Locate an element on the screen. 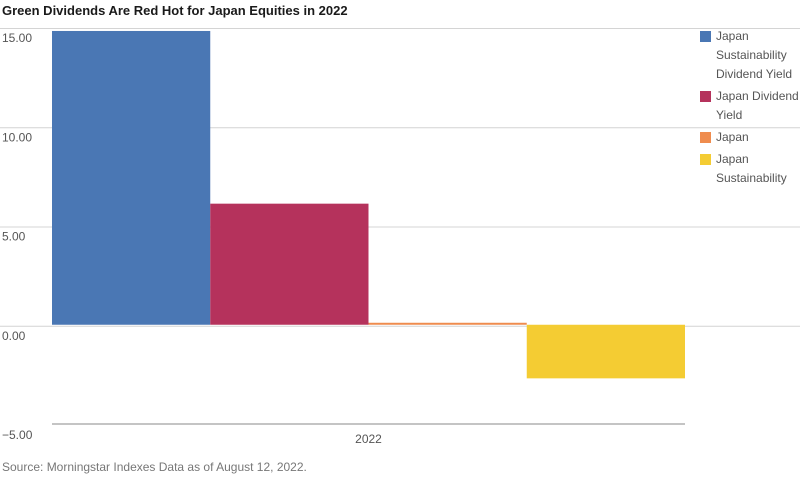 This screenshot has height=481, width=800. legend-label: Japan is located at coordinates (732, 137).